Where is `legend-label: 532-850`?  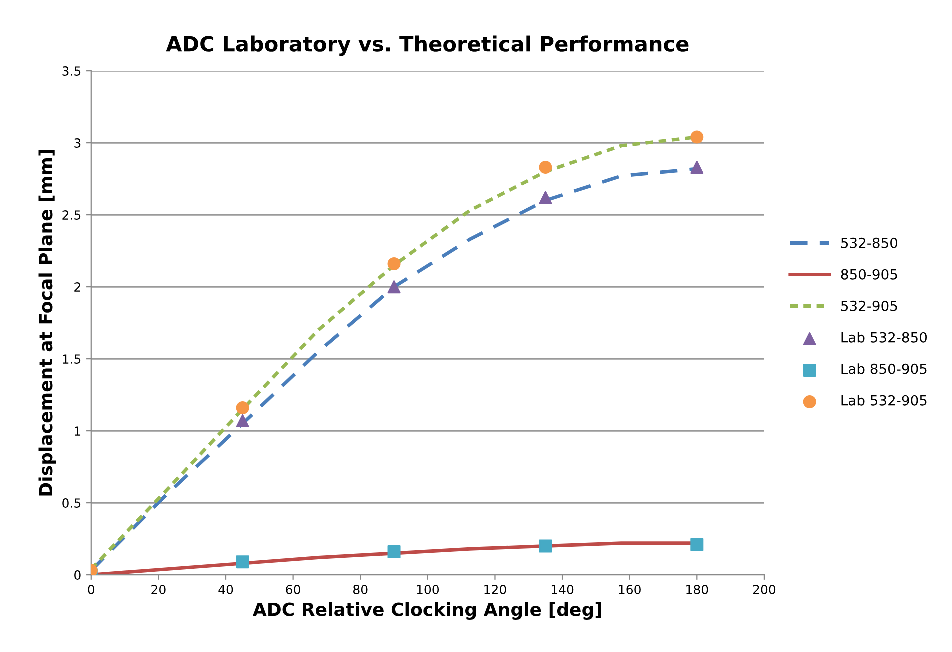 legend-label: 532-850 is located at coordinates (869, 243).